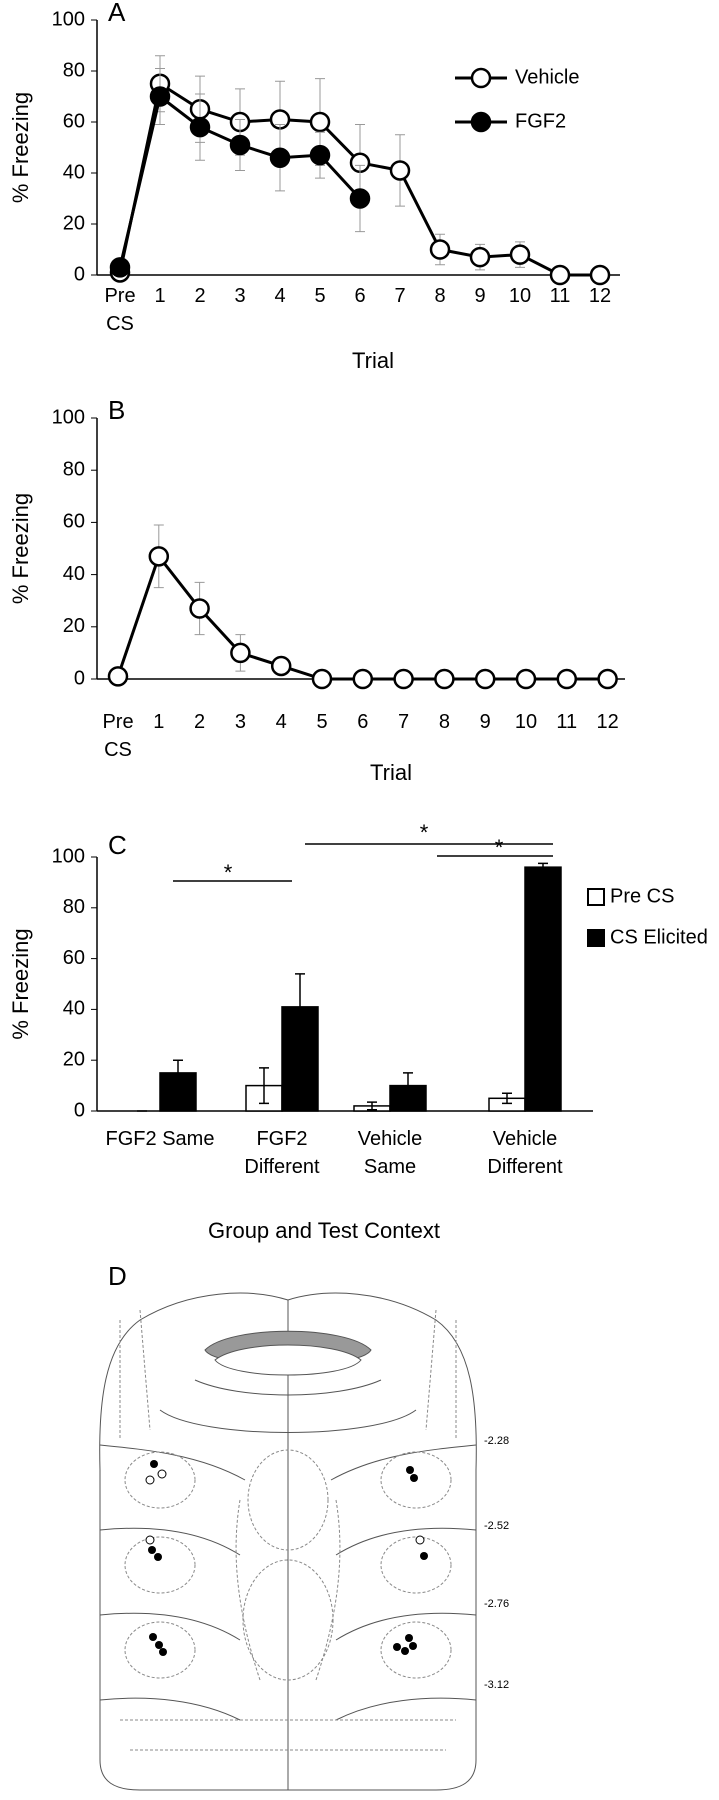 This screenshot has width=719, height=1800. Describe the element at coordinates (525, 1153) in the screenshot. I see `x-tick-label: Vehicle Different` at that location.